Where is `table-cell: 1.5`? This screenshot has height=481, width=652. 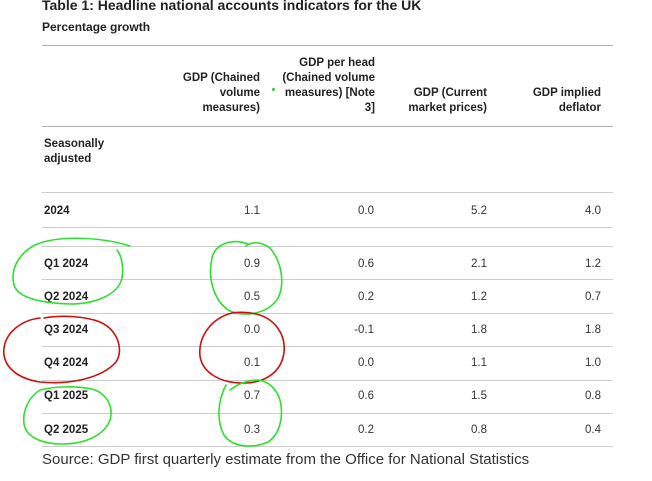 table-cell: 1.5 is located at coordinates (479, 396).